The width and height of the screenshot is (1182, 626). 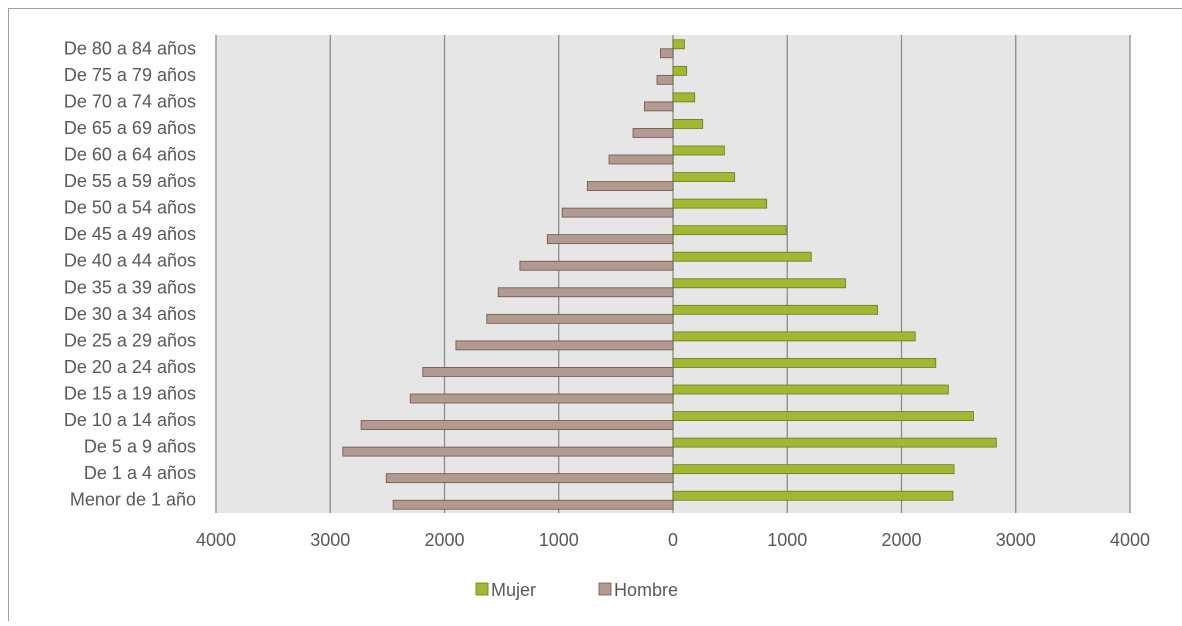 I want to click on category-label-1: De 1 a 4 años, so click(x=140, y=473).